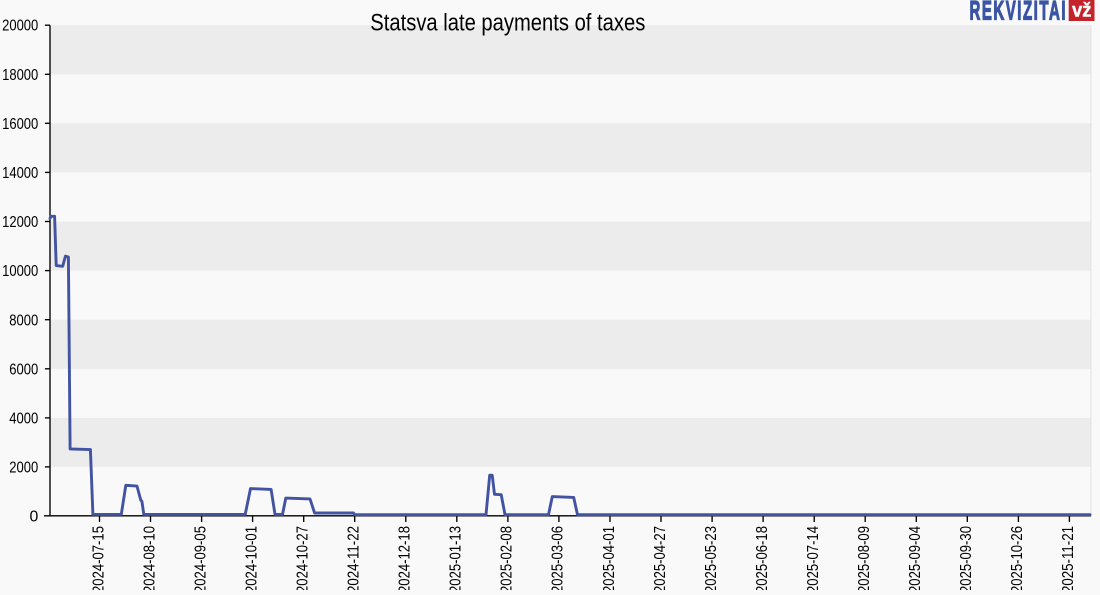 This screenshot has height=595, width=1100. I want to click on svg-text: 2025-10-26, so click(1017, 558).